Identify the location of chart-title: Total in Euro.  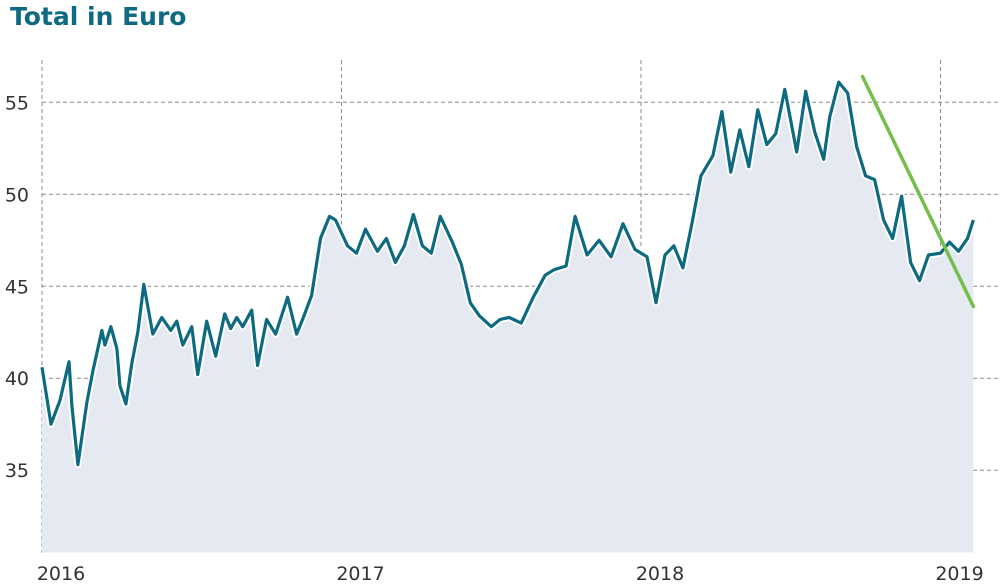
(98, 16).